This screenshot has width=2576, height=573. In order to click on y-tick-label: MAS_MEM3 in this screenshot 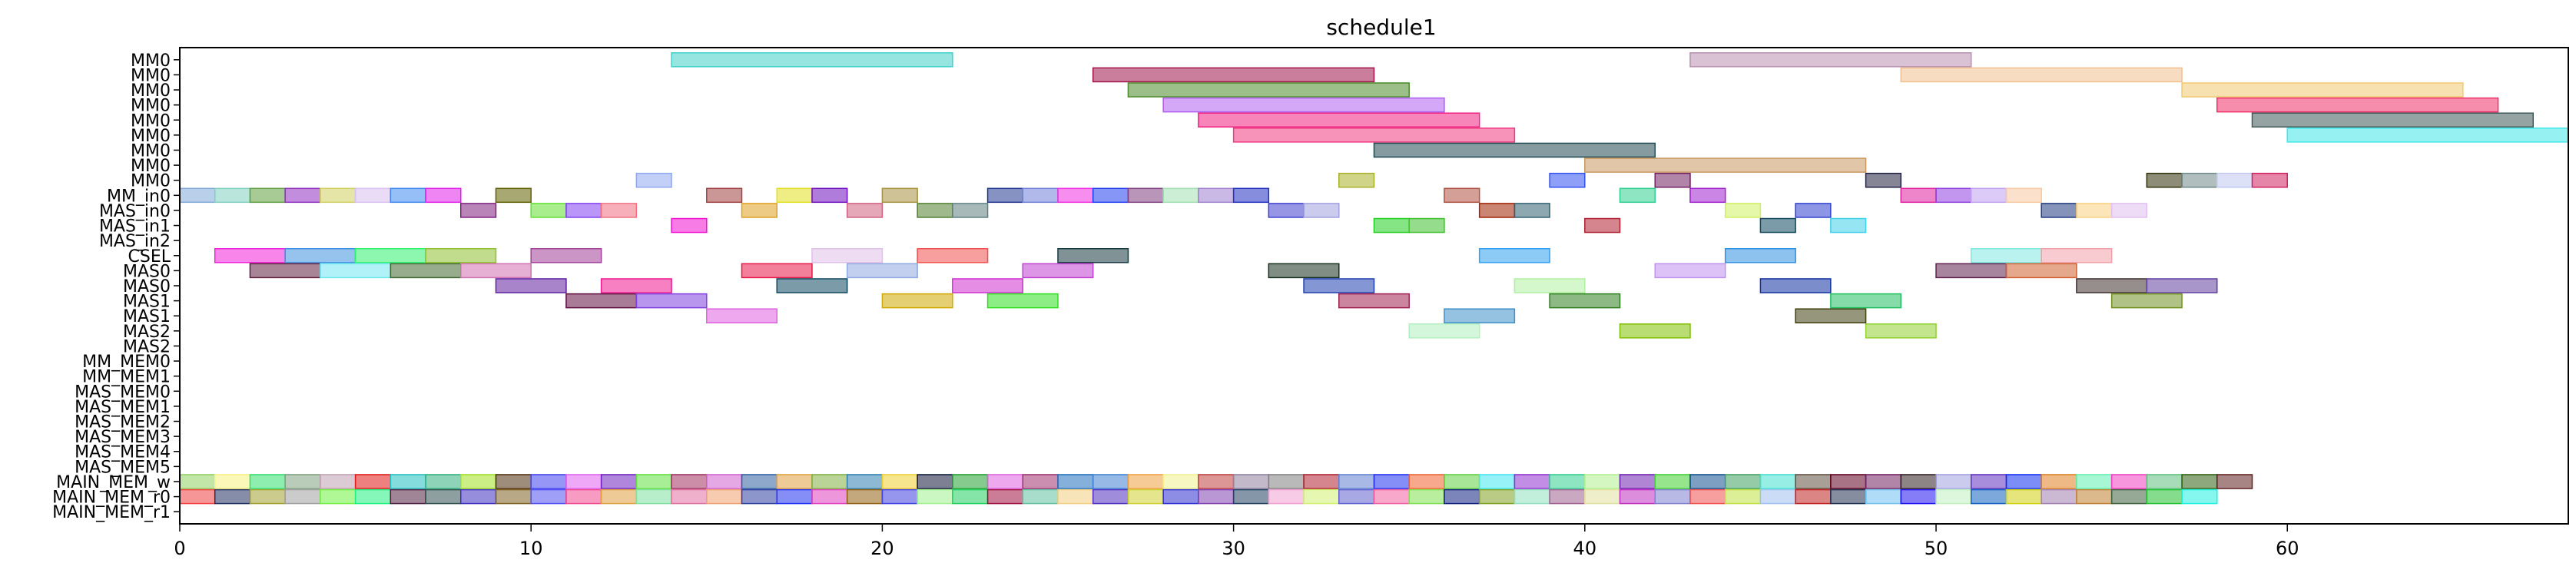, I will do `click(123, 437)`.